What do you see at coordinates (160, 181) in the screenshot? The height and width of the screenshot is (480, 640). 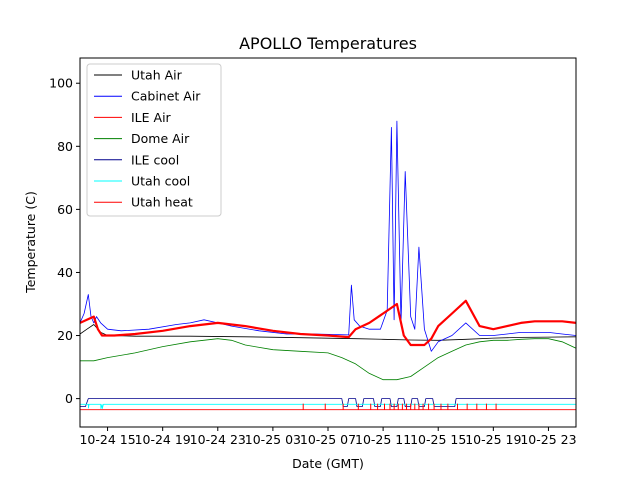 I see `legend-label: Utah cool` at bounding box center [160, 181].